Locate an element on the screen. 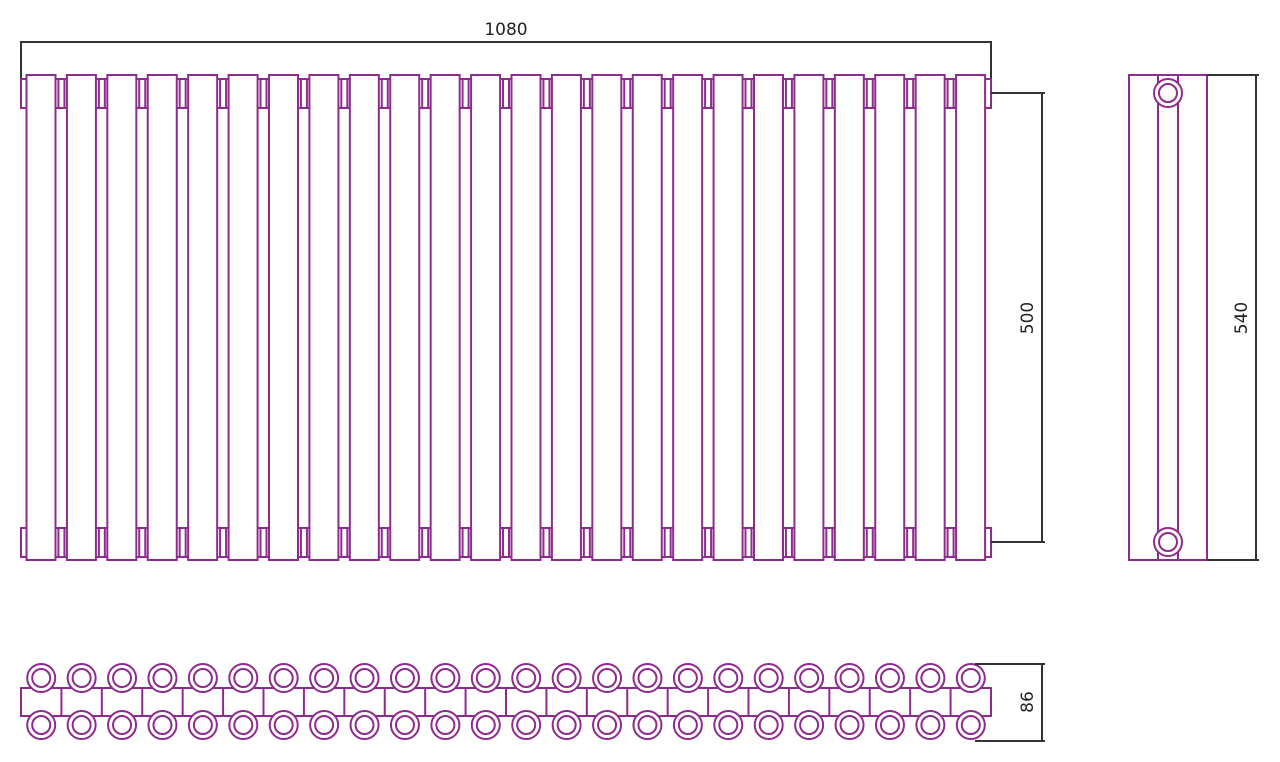  side-view is located at coordinates (1168, 317).